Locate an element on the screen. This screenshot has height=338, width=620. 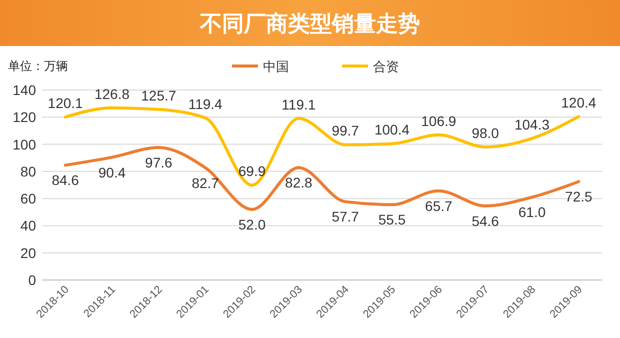
data-label: 106.9 is located at coordinates (438, 120).